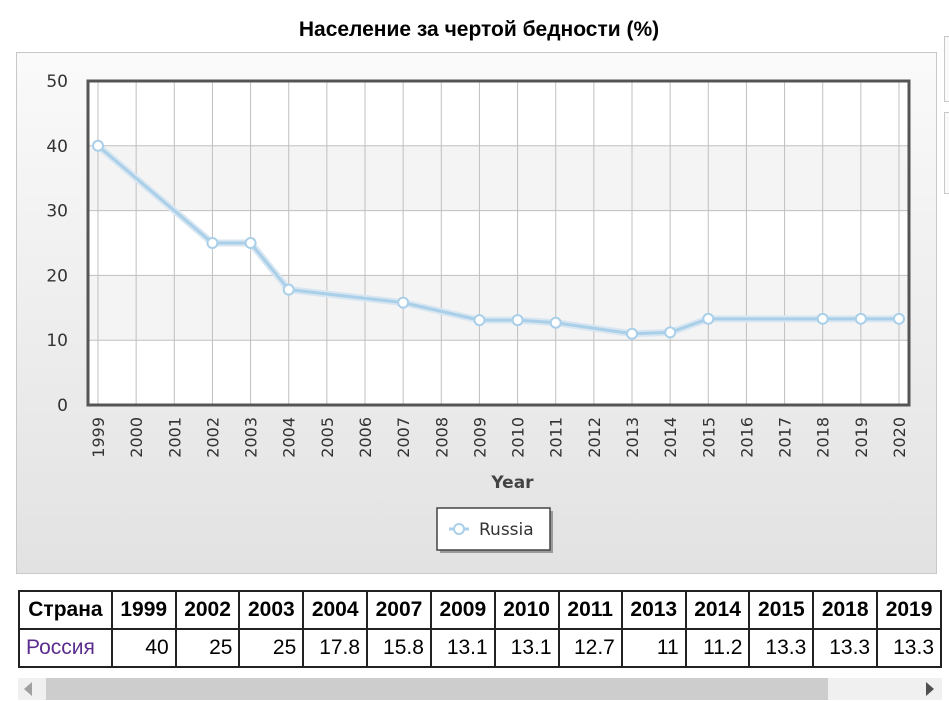 Image resolution: width=949 pixels, height=701 pixels. I want to click on table-header-year: 1999, so click(143, 610).